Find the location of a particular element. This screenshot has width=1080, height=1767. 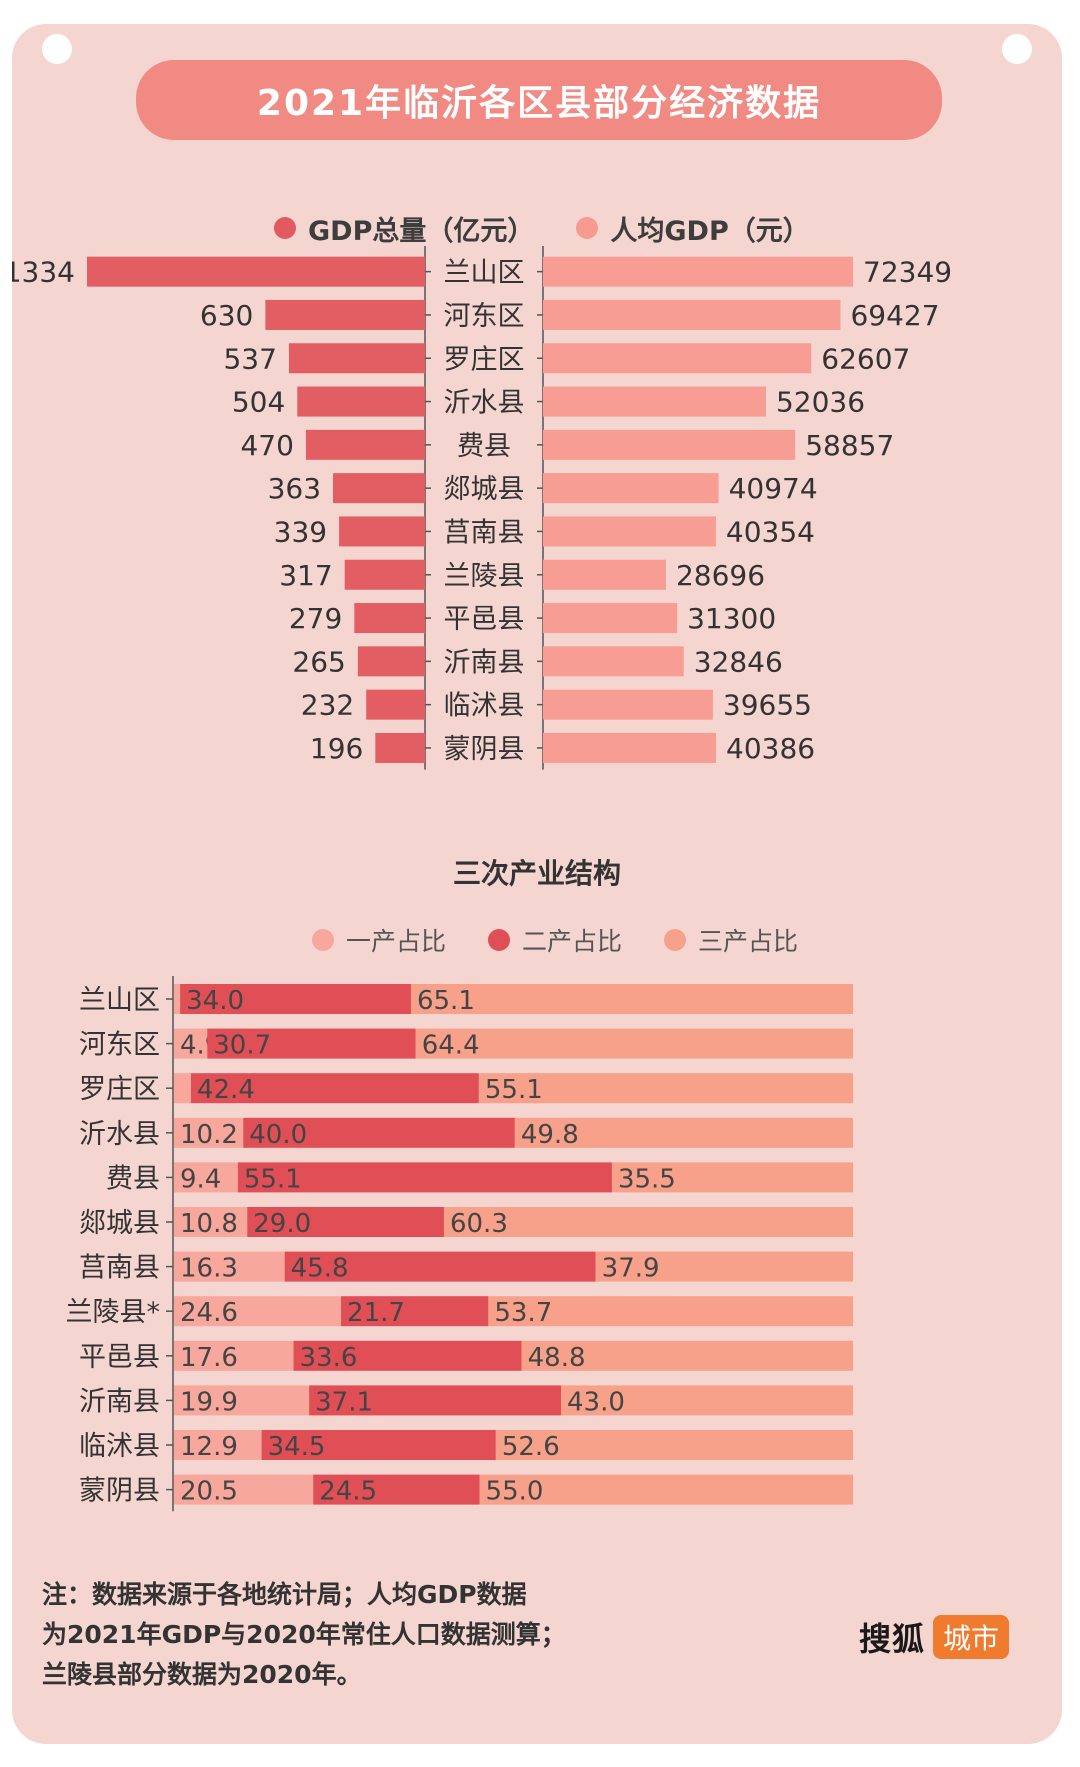

legend-item-per-capita: 人均GDP（元） is located at coordinates (693, 228).